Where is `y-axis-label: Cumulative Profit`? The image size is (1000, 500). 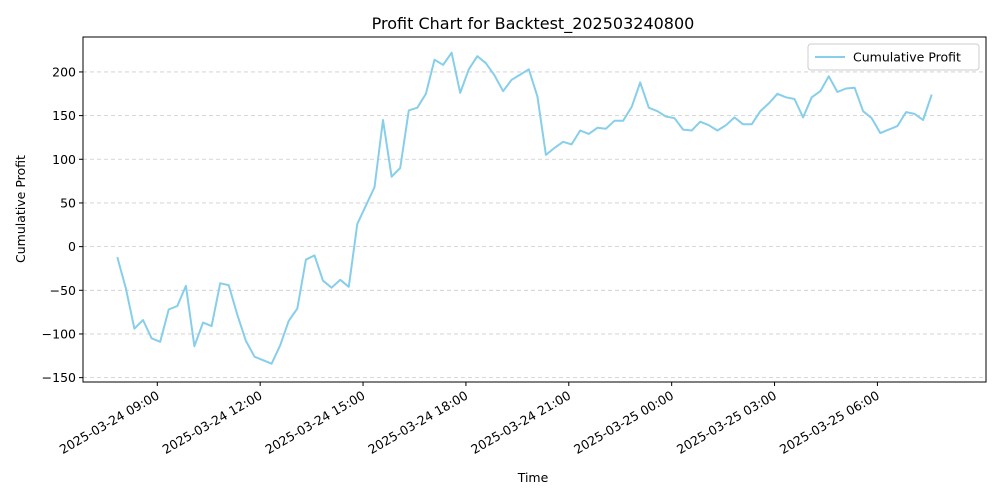 y-axis-label: Cumulative Profit is located at coordinates (20, 209).